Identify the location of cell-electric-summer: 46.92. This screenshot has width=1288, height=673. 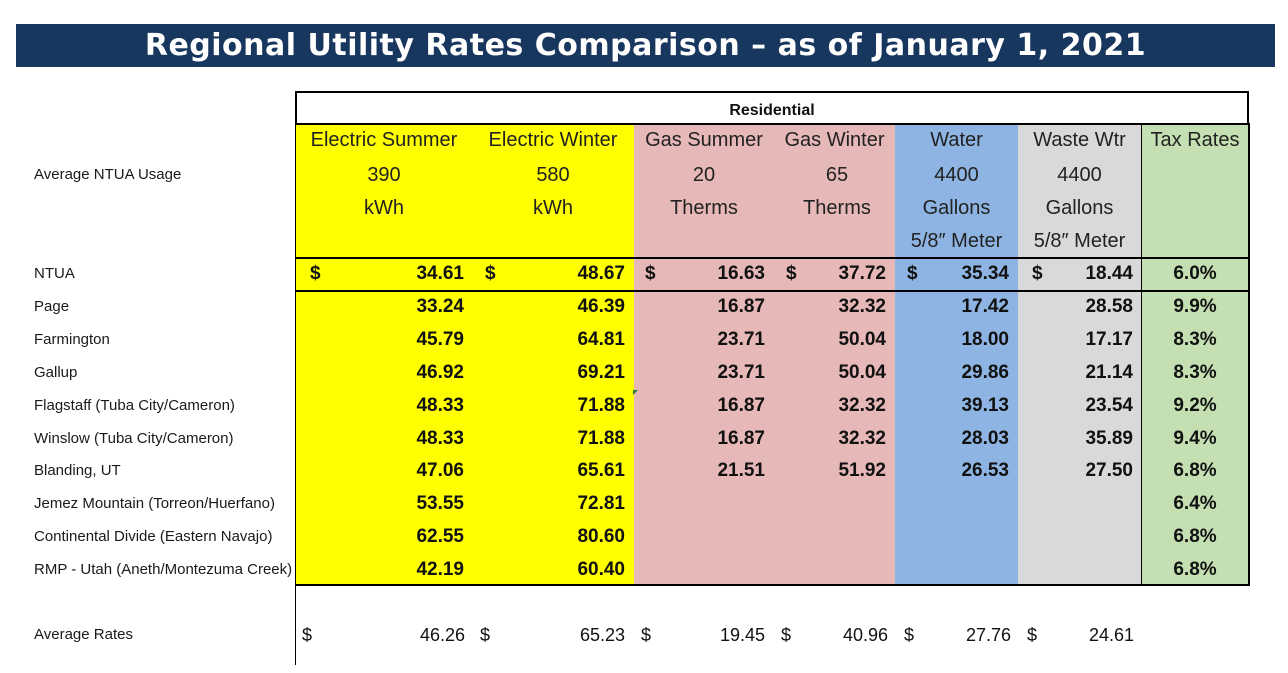
(440, 372).